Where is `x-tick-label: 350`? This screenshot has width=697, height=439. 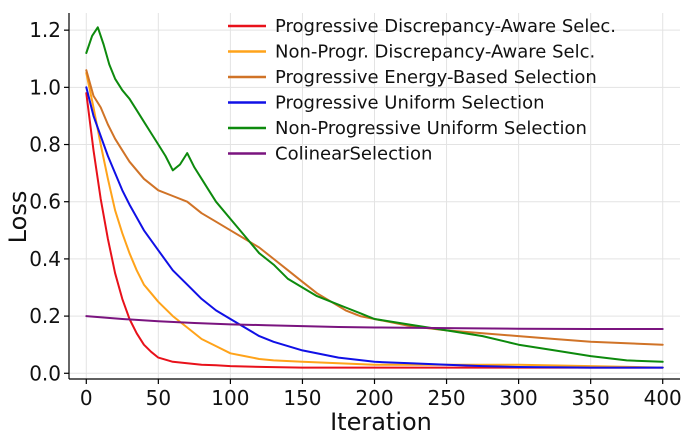
x-tick-label: 350 is located at coordinates (591, 398).